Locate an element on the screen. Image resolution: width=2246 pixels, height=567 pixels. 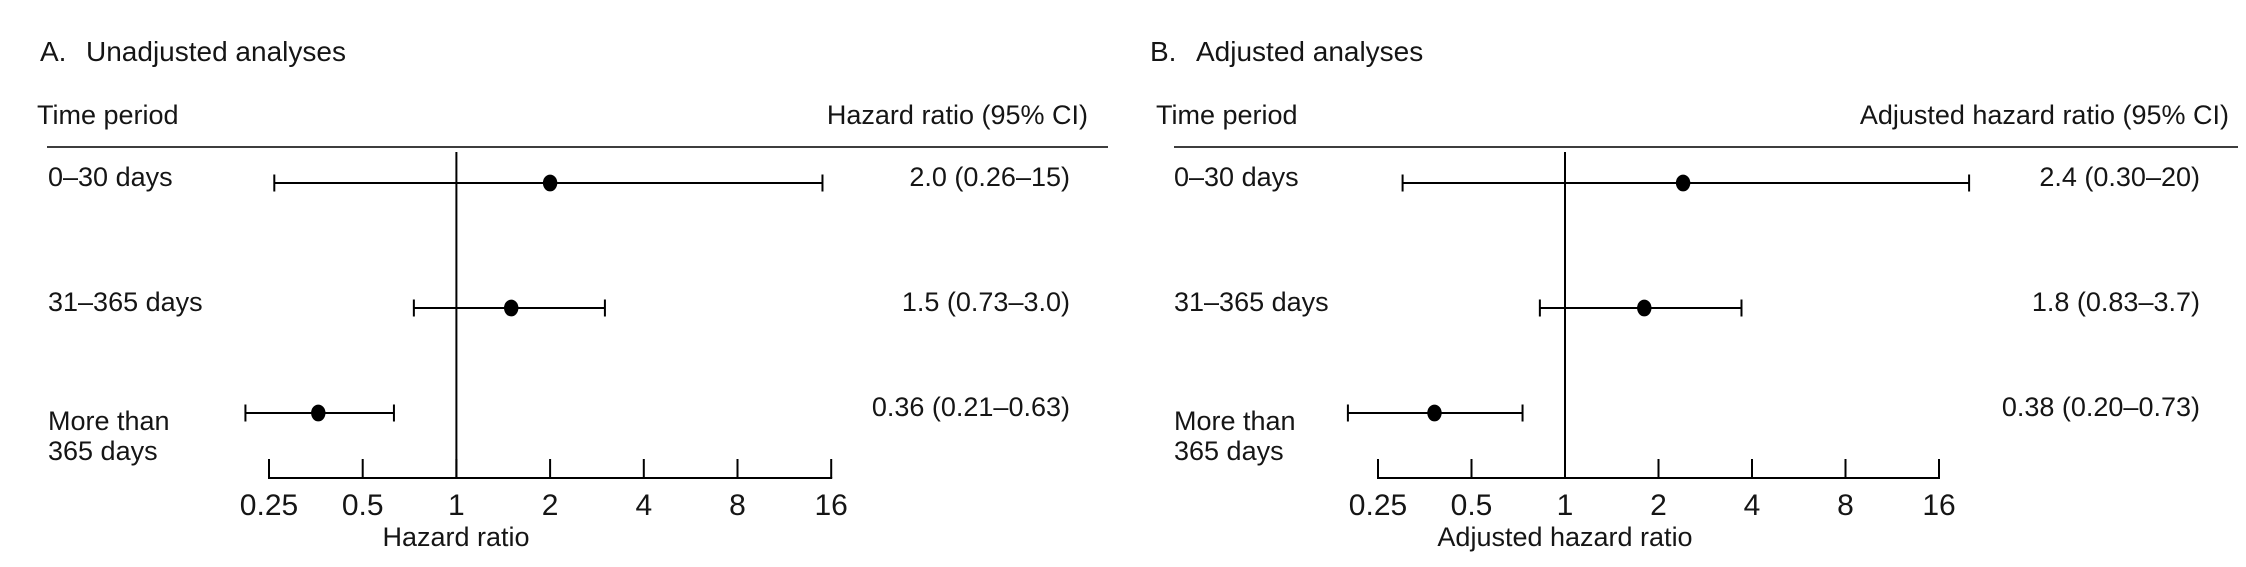
row-estimate-text: 1.5 (0.73–3.0) is located at coordinates (985, 302).